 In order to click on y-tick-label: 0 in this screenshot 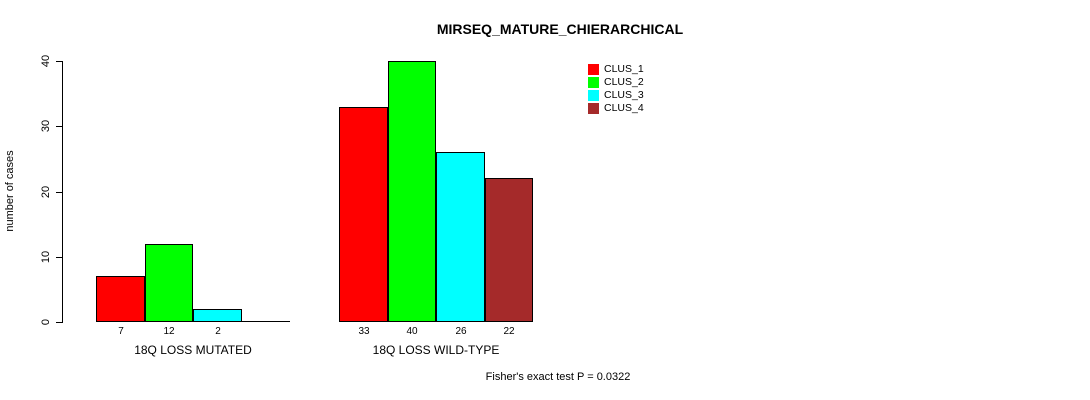, I will do `click(46, 322)`.